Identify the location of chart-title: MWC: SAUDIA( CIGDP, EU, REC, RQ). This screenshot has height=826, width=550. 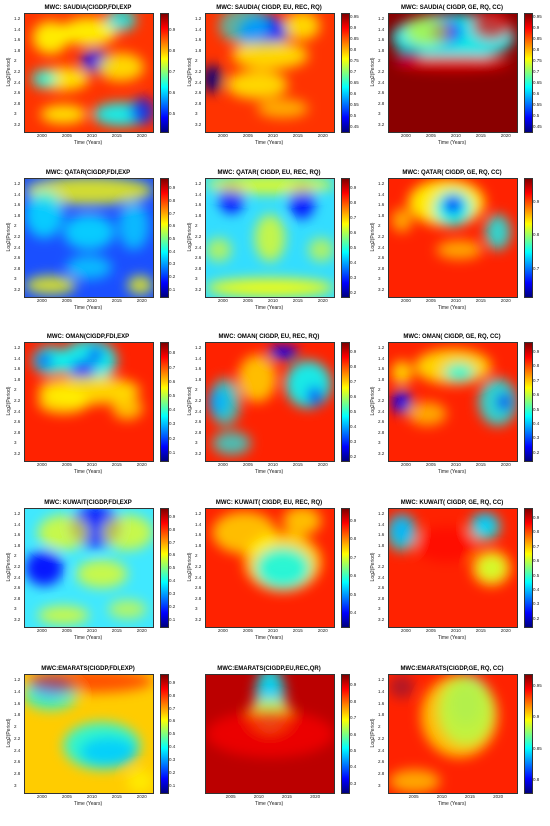
(269, 8).